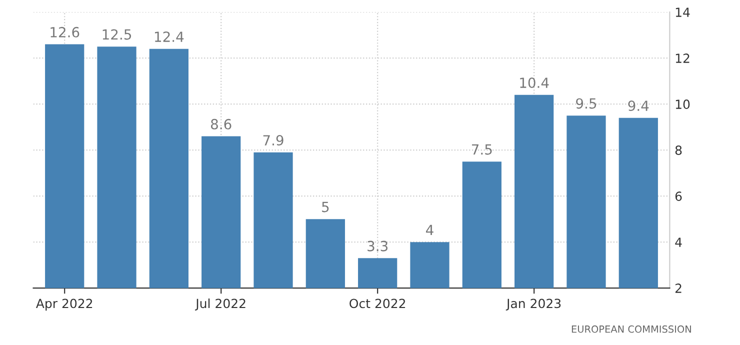 The image size is (740, 345). Describe the element at coordinates (586, 103) in the screenshot. I see `data-label: 9.5` at that location.